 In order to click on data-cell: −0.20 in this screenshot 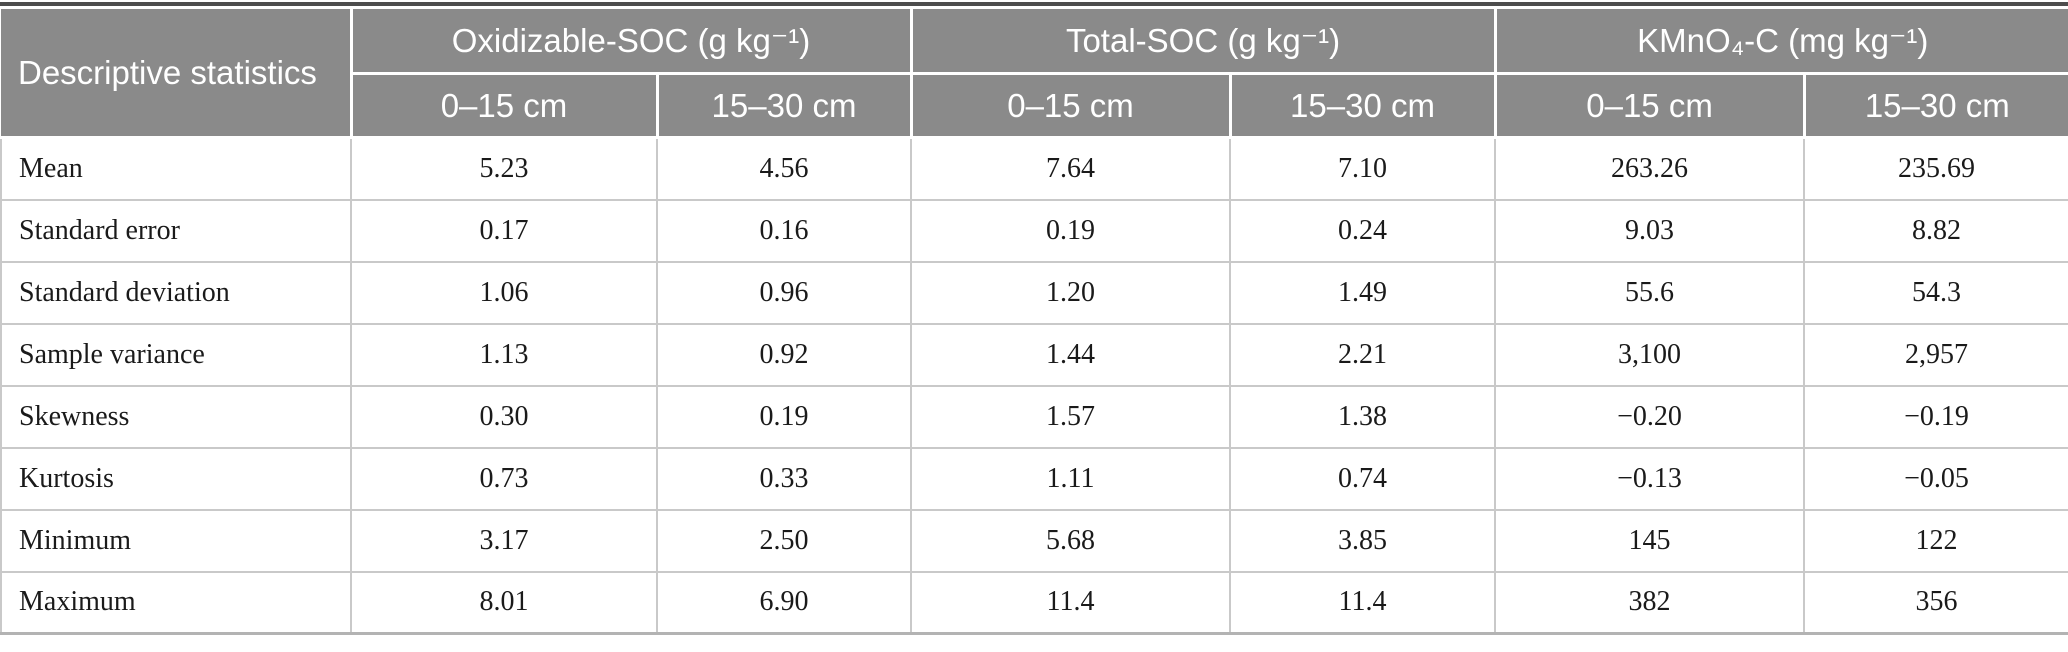, I will do `click(1650, 416)`.